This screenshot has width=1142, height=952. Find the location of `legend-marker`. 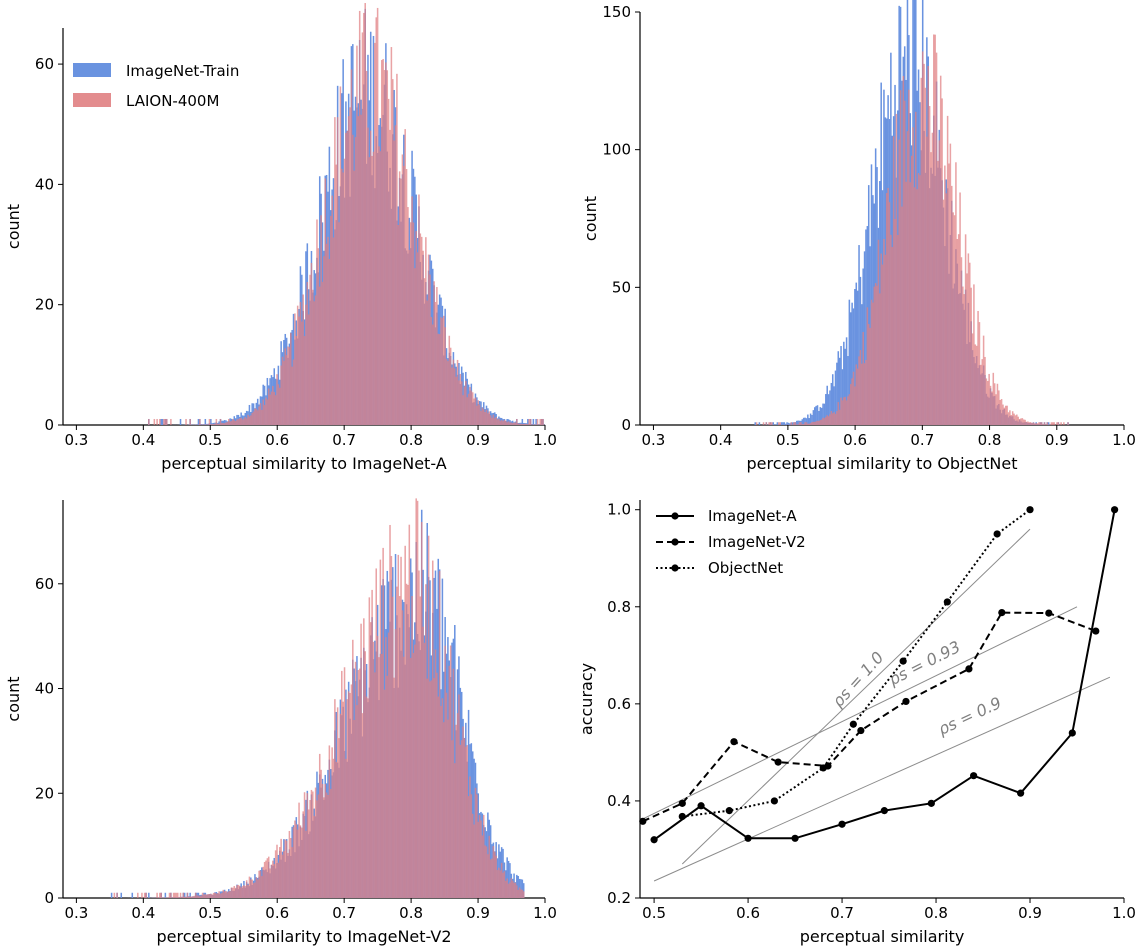

legend-marker is located at coordinates (675, 568).